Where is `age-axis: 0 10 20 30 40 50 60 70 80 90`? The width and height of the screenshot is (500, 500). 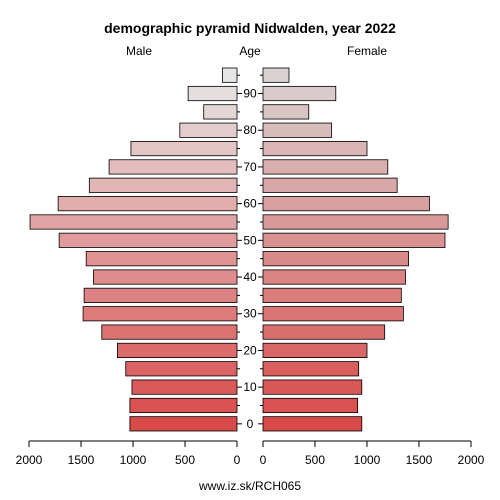 age-axis: 0 10 20 30 40 50 60 70 80 90 is located at coordinates (250, 252).